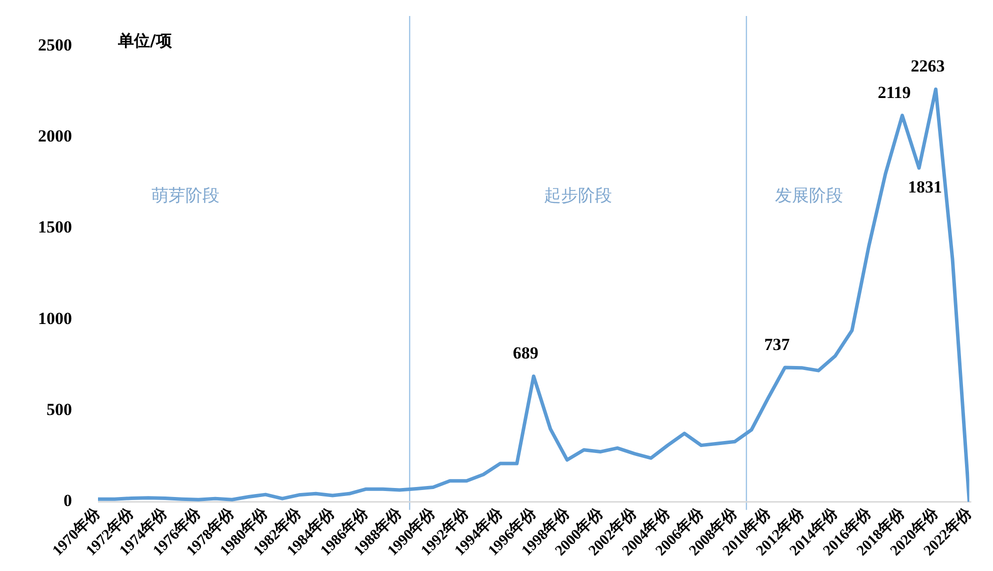 The width and height of the screenshot is (993, 571). What do you see at coordinates (578, 196) in the screenshot?
I see `annotation: 起步阶段` at bounding box center [578, 196].